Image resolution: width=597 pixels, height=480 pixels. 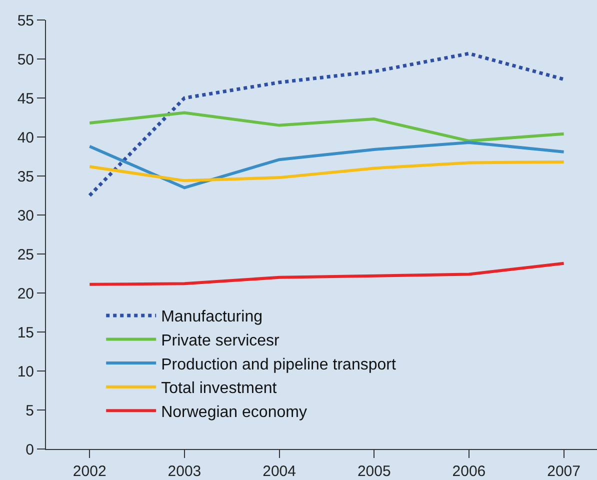 What do you see at coordinates (25, 177) in the screenshot?
I see `y-tick-label: 35` at bounding box center [25, 177].